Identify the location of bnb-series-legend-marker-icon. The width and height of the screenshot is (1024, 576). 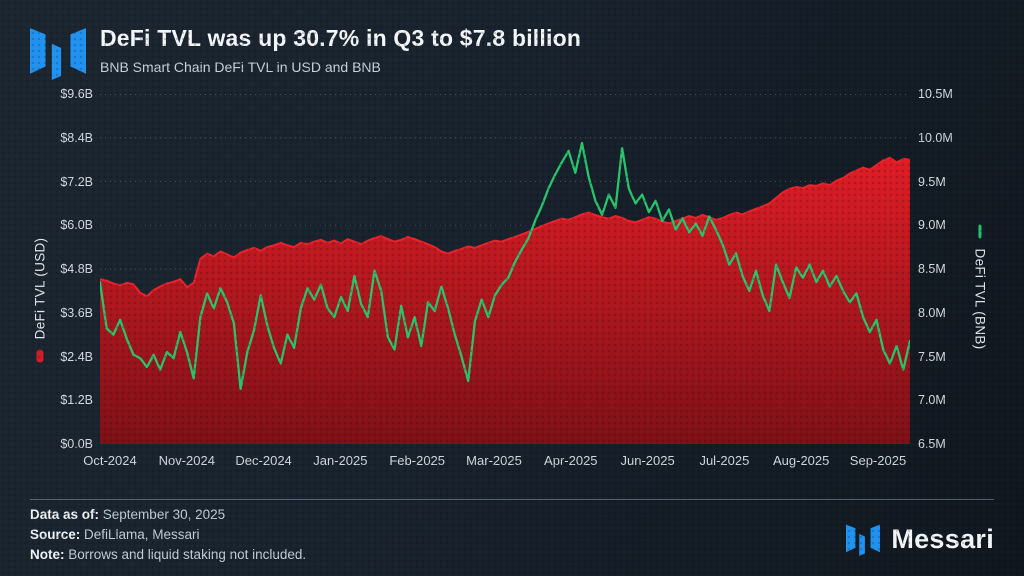
(980, 231).